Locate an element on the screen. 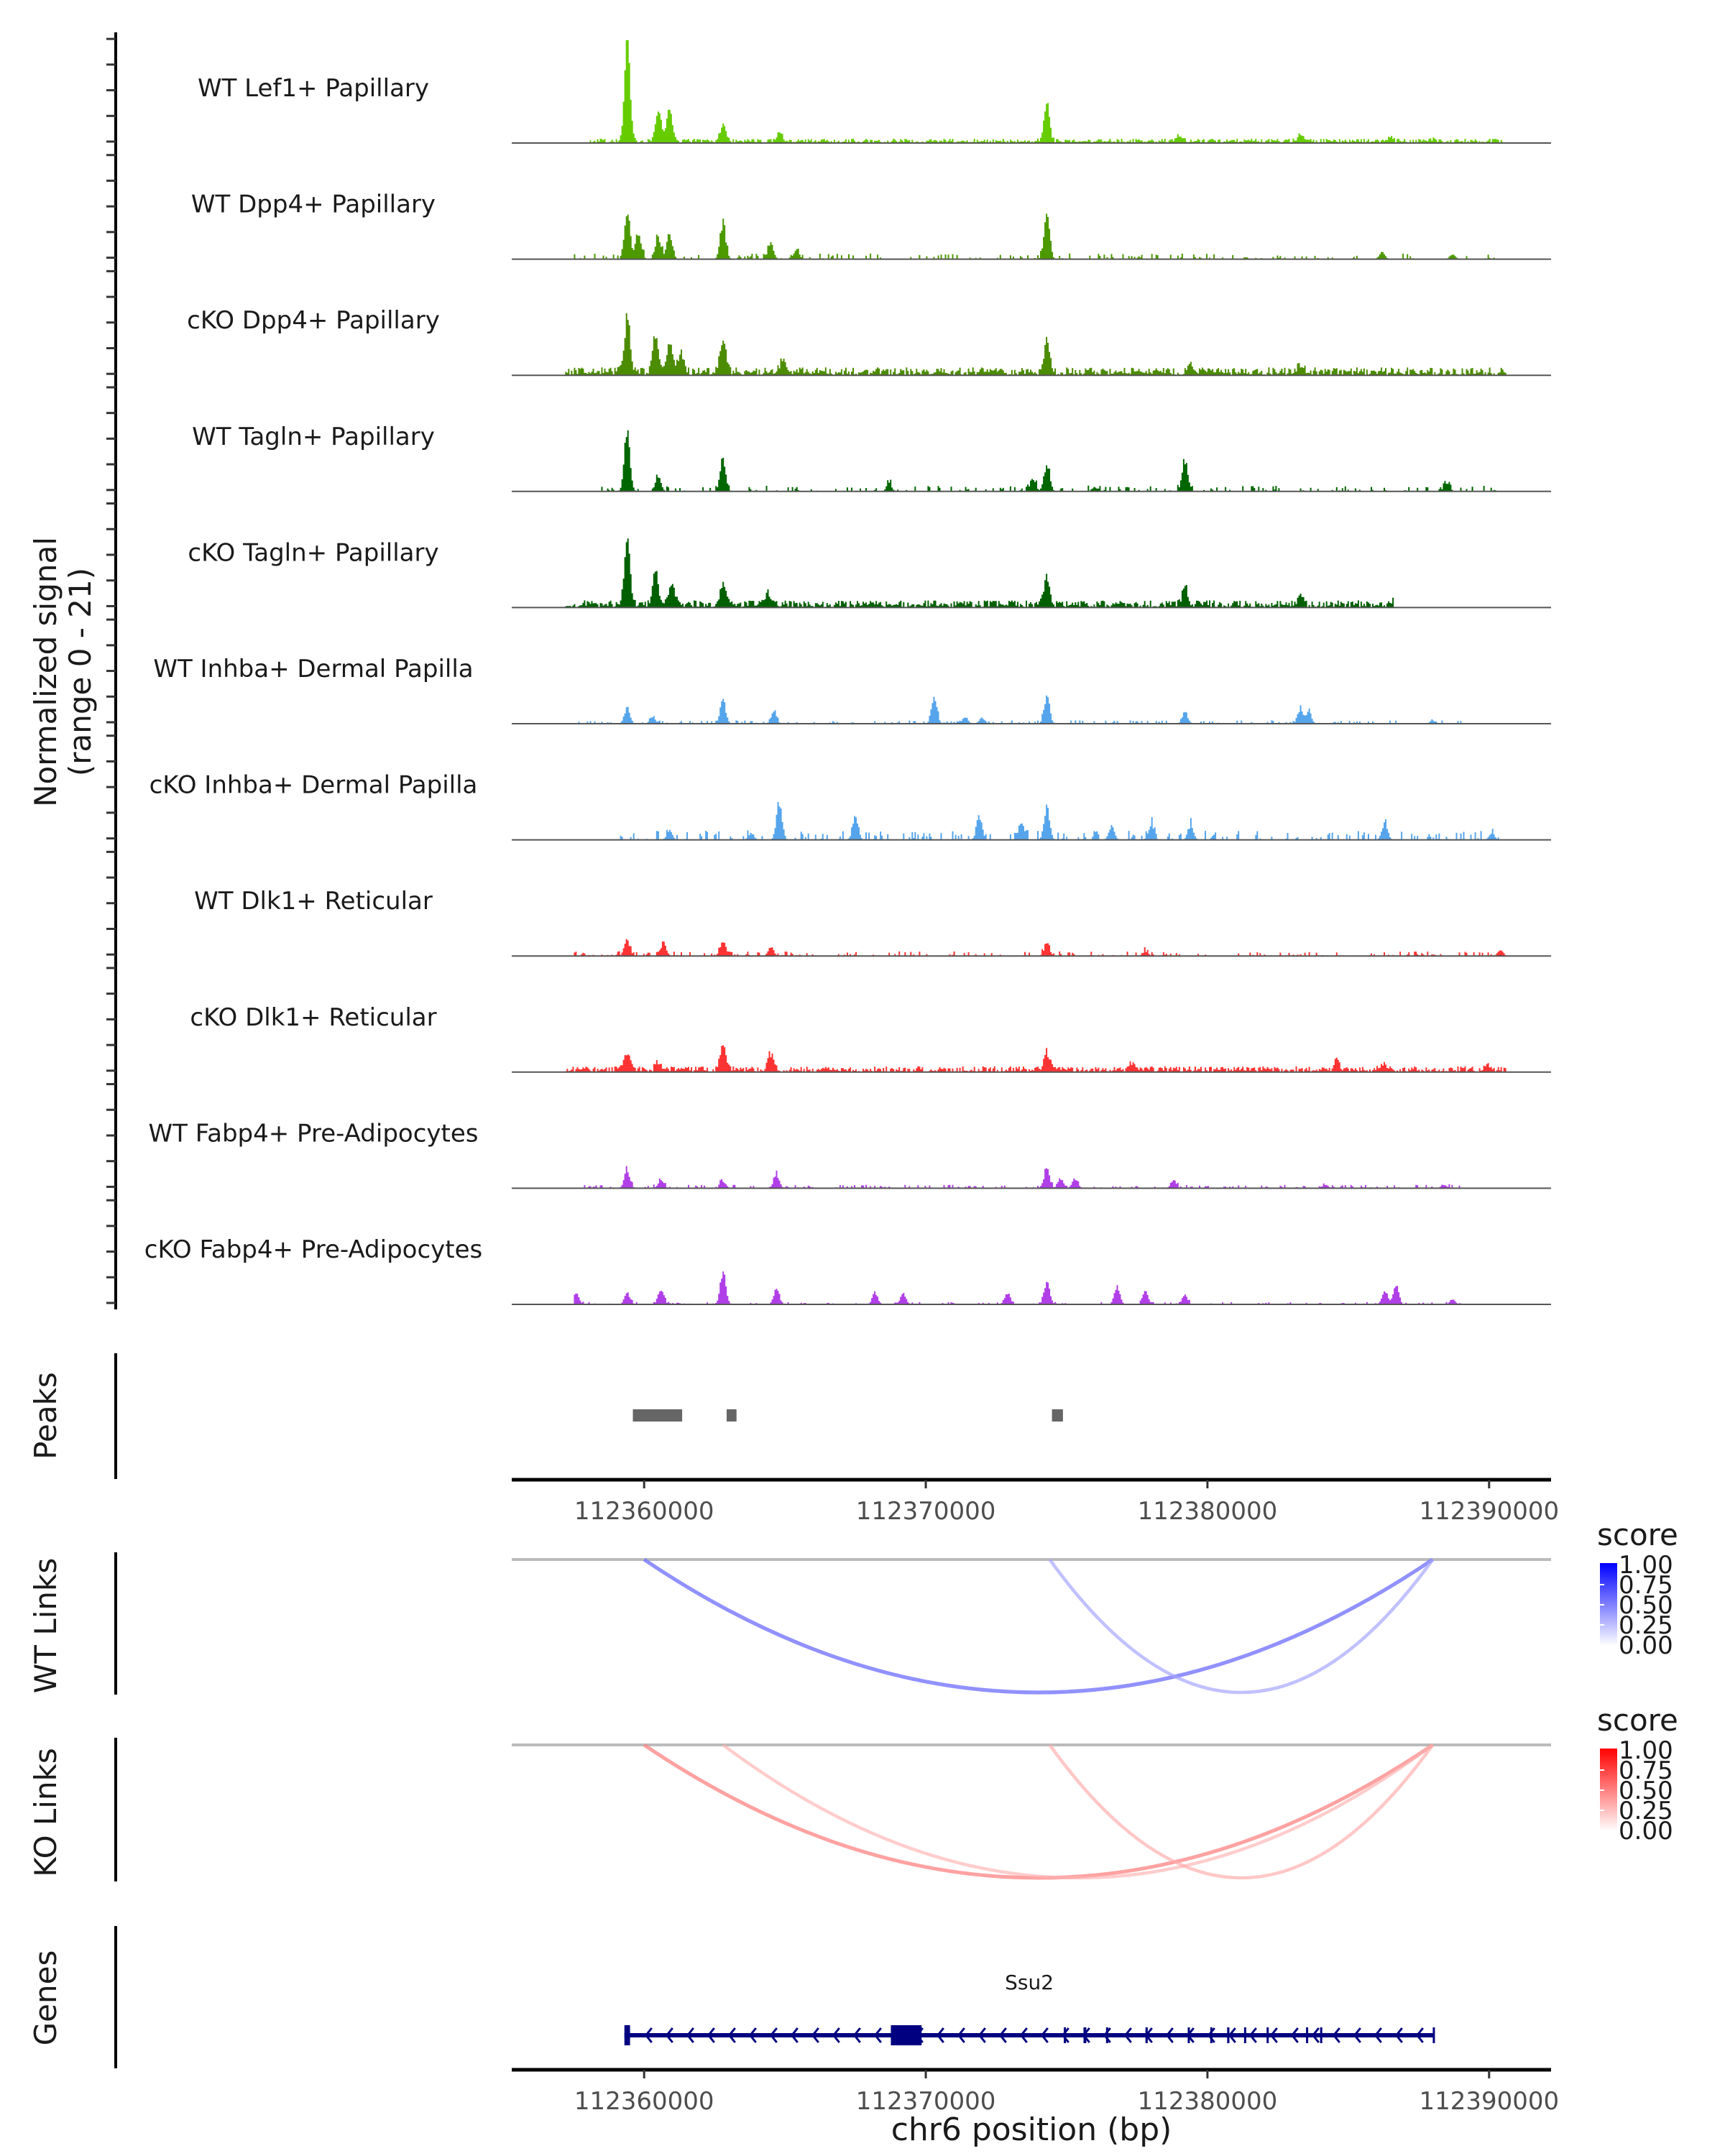 Image resolution: width=1725 pixels, height=2156 pixels. genes-track: Ssu2 is located at coordinates (1029, 2008).